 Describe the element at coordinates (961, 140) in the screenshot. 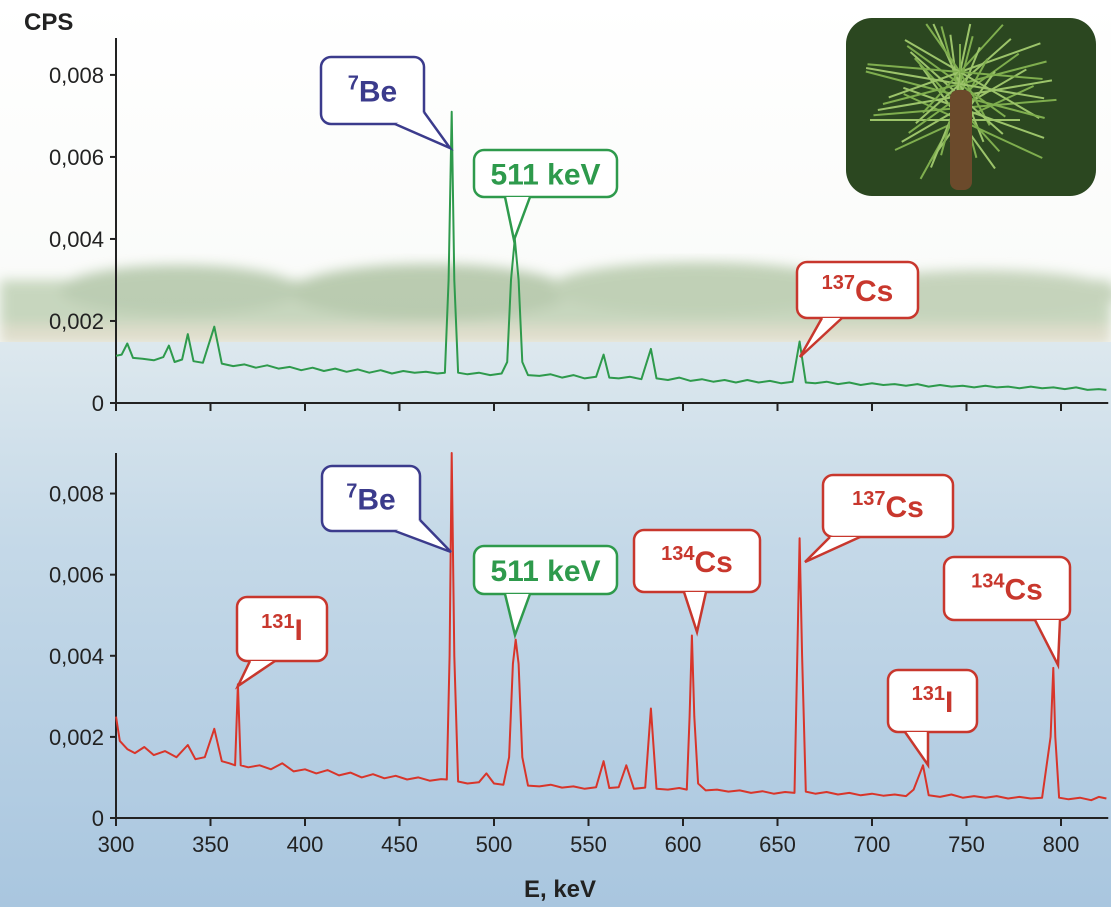

I see `pine-cone` at that location.